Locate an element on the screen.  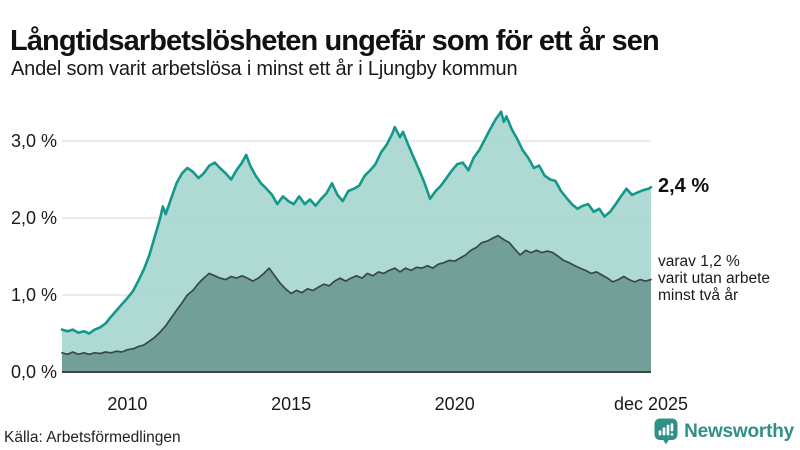
newsworthy-logo: Newsworthy is located at coordinates (724, 431).